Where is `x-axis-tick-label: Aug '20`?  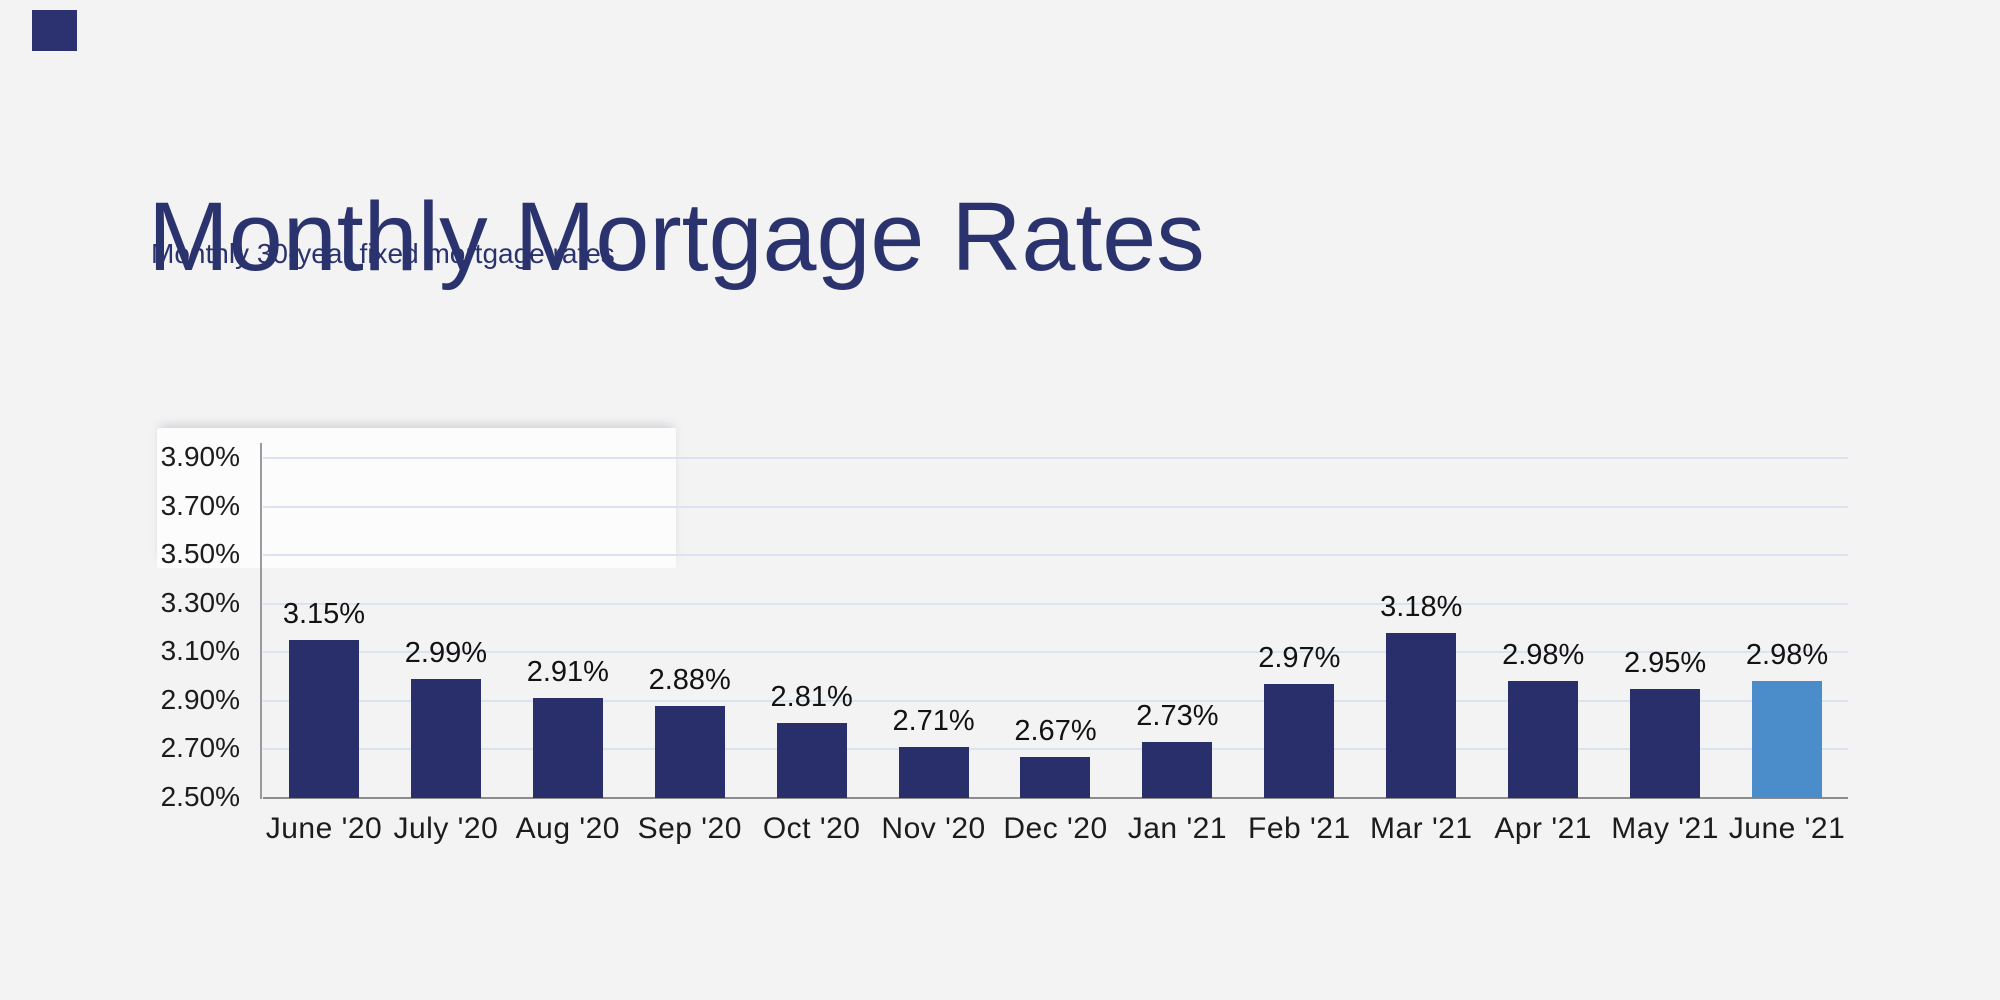 x-axis-tick-label: Aug '20 is located at coordinates (567, 828).